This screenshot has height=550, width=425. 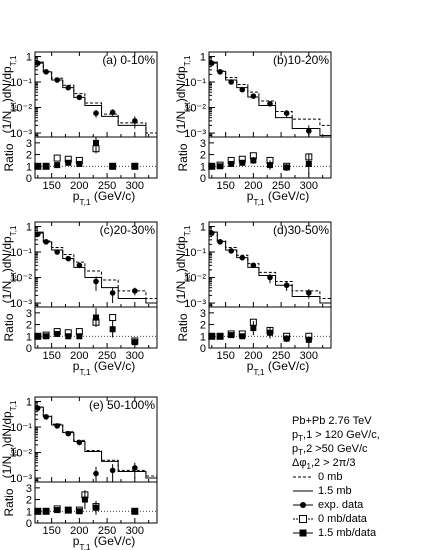 I want to click on legend-label-15mb: 1.5 mb, so click(x=335, y=491).